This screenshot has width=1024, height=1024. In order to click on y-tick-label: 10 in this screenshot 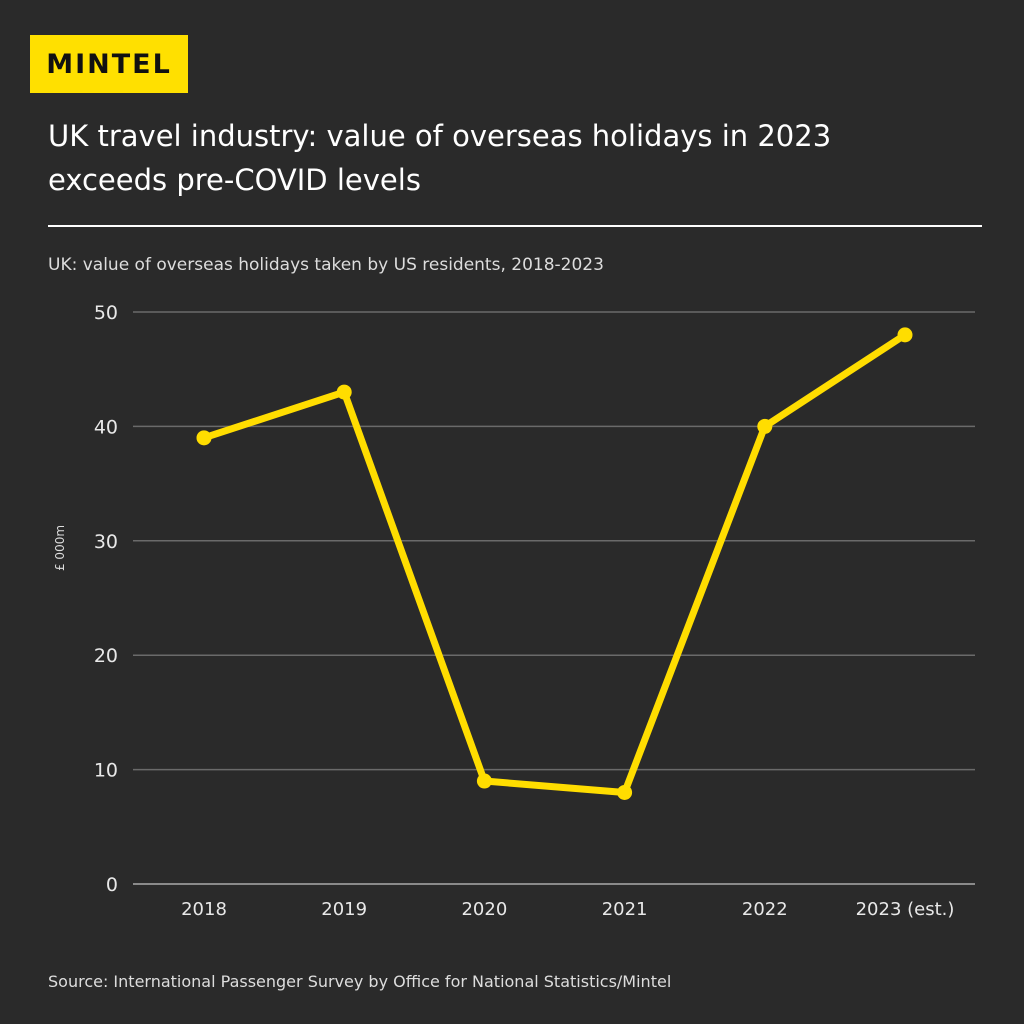, I will do `click(106, 771)`.